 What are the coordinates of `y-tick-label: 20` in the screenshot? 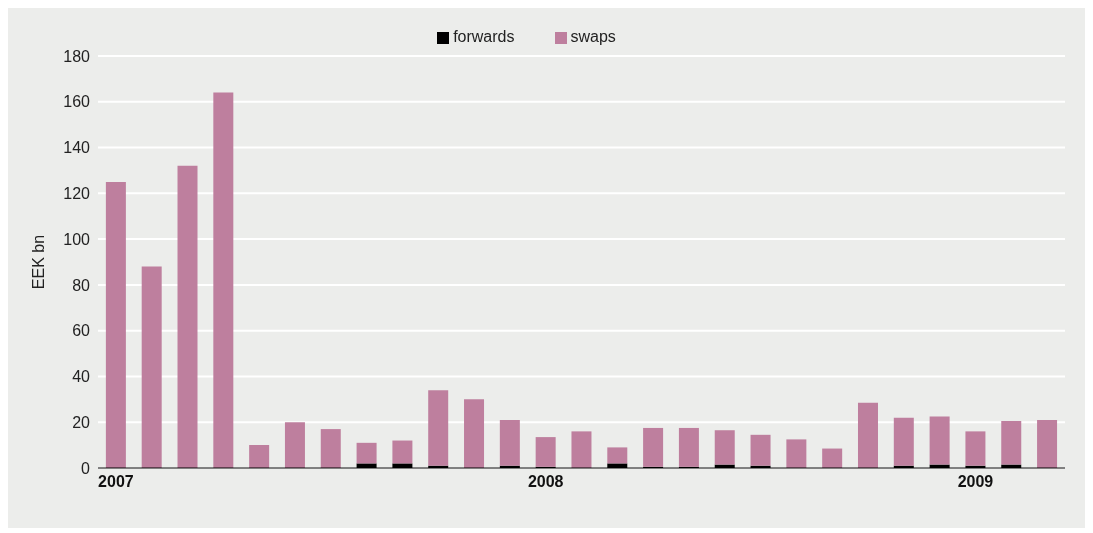 It's located at (81, 422).